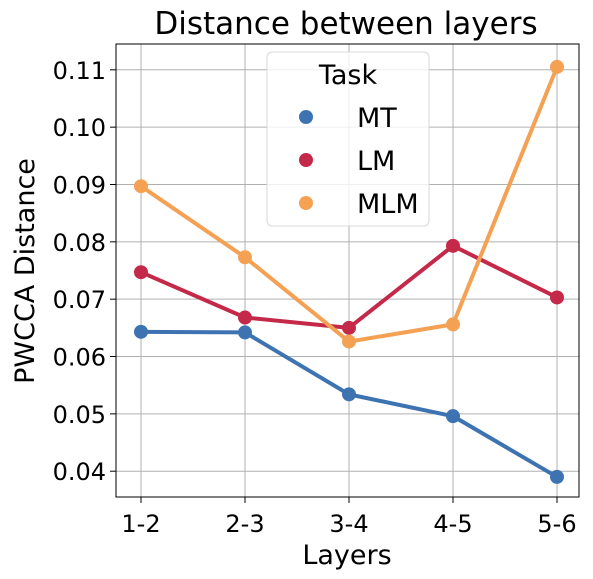 This screenshot has width=593, height=579. What do you see at coordinates (349, 286) in the screenshot?
I see `series-lm` at bounding box center [349, 286].